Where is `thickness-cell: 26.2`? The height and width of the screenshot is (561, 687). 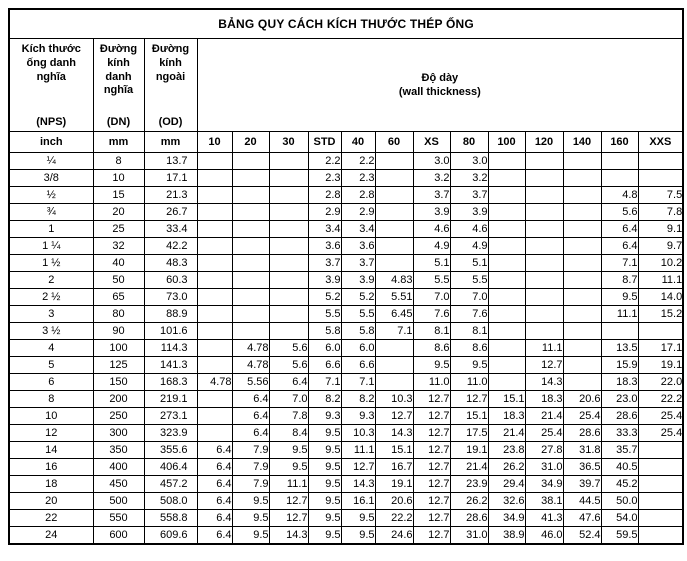 thickness-cell: 26.2 is located at coordinates (469, 501).